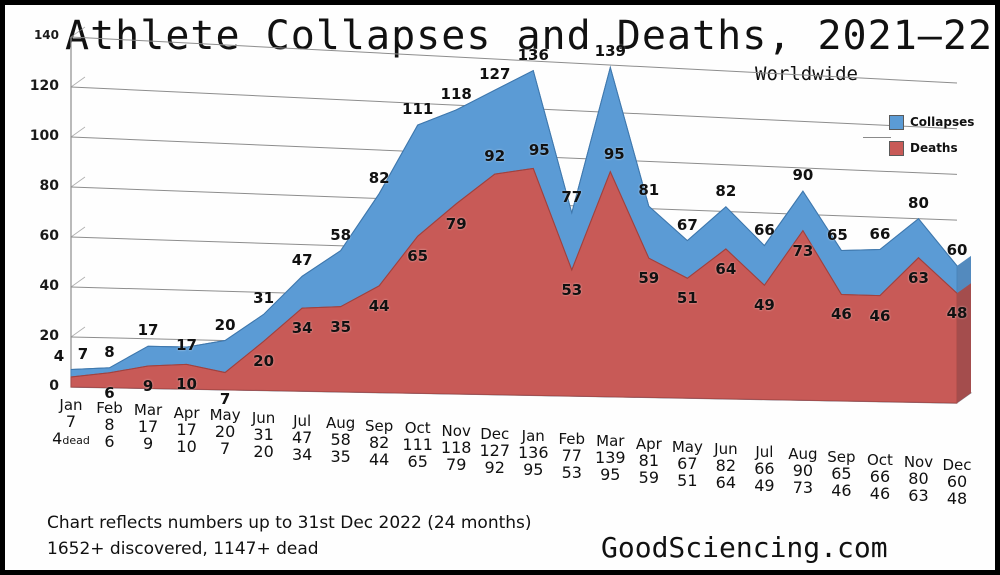 The height and width of the screenshot is (575, 1000). I want to click on data-label-deaths: 92, so click(495, 156).